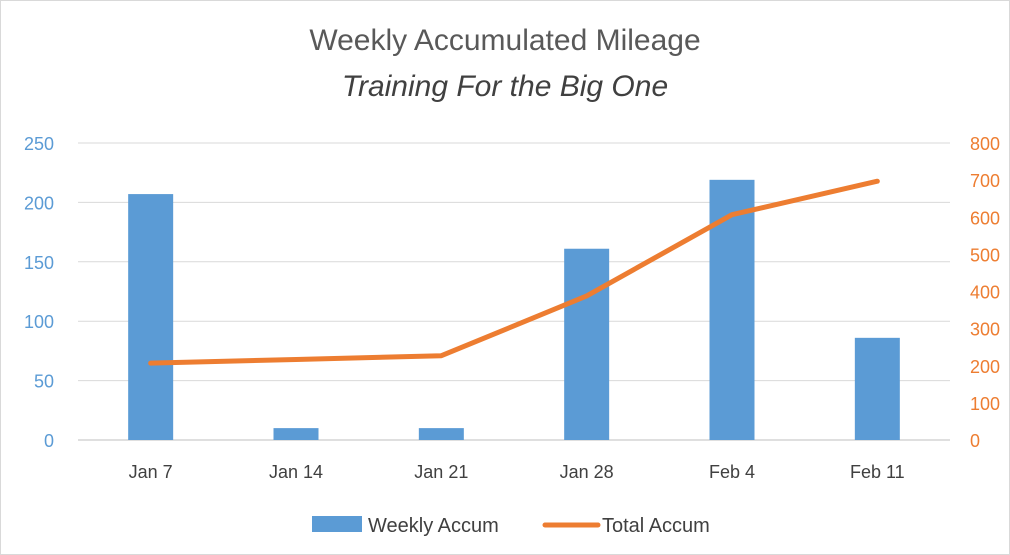 This screenshot has width=1010, height=555. I want to click on y-left-tick-label: 250, so click(39, 144).